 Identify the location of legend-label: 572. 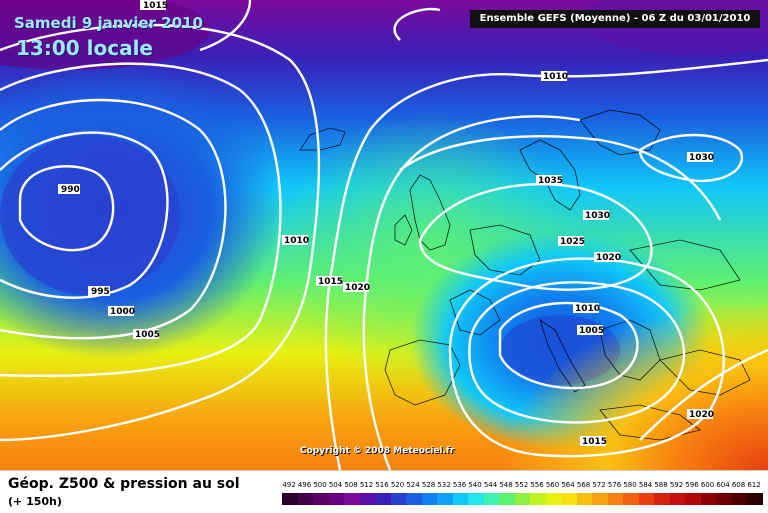
(599, 485).